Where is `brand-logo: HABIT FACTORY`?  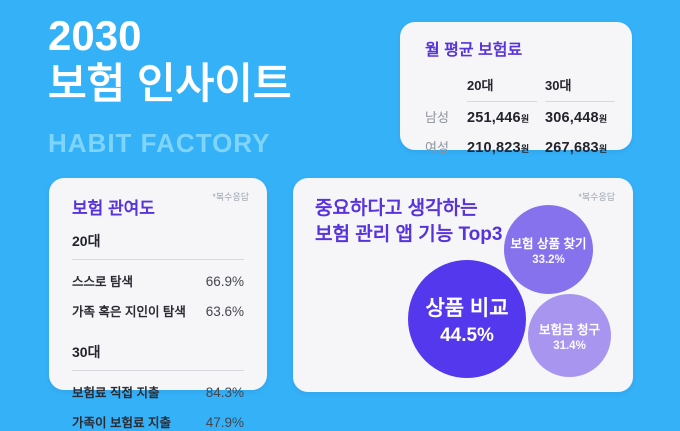
brand-logo: HABIT FACTORY is located at coordinates (159, 143).